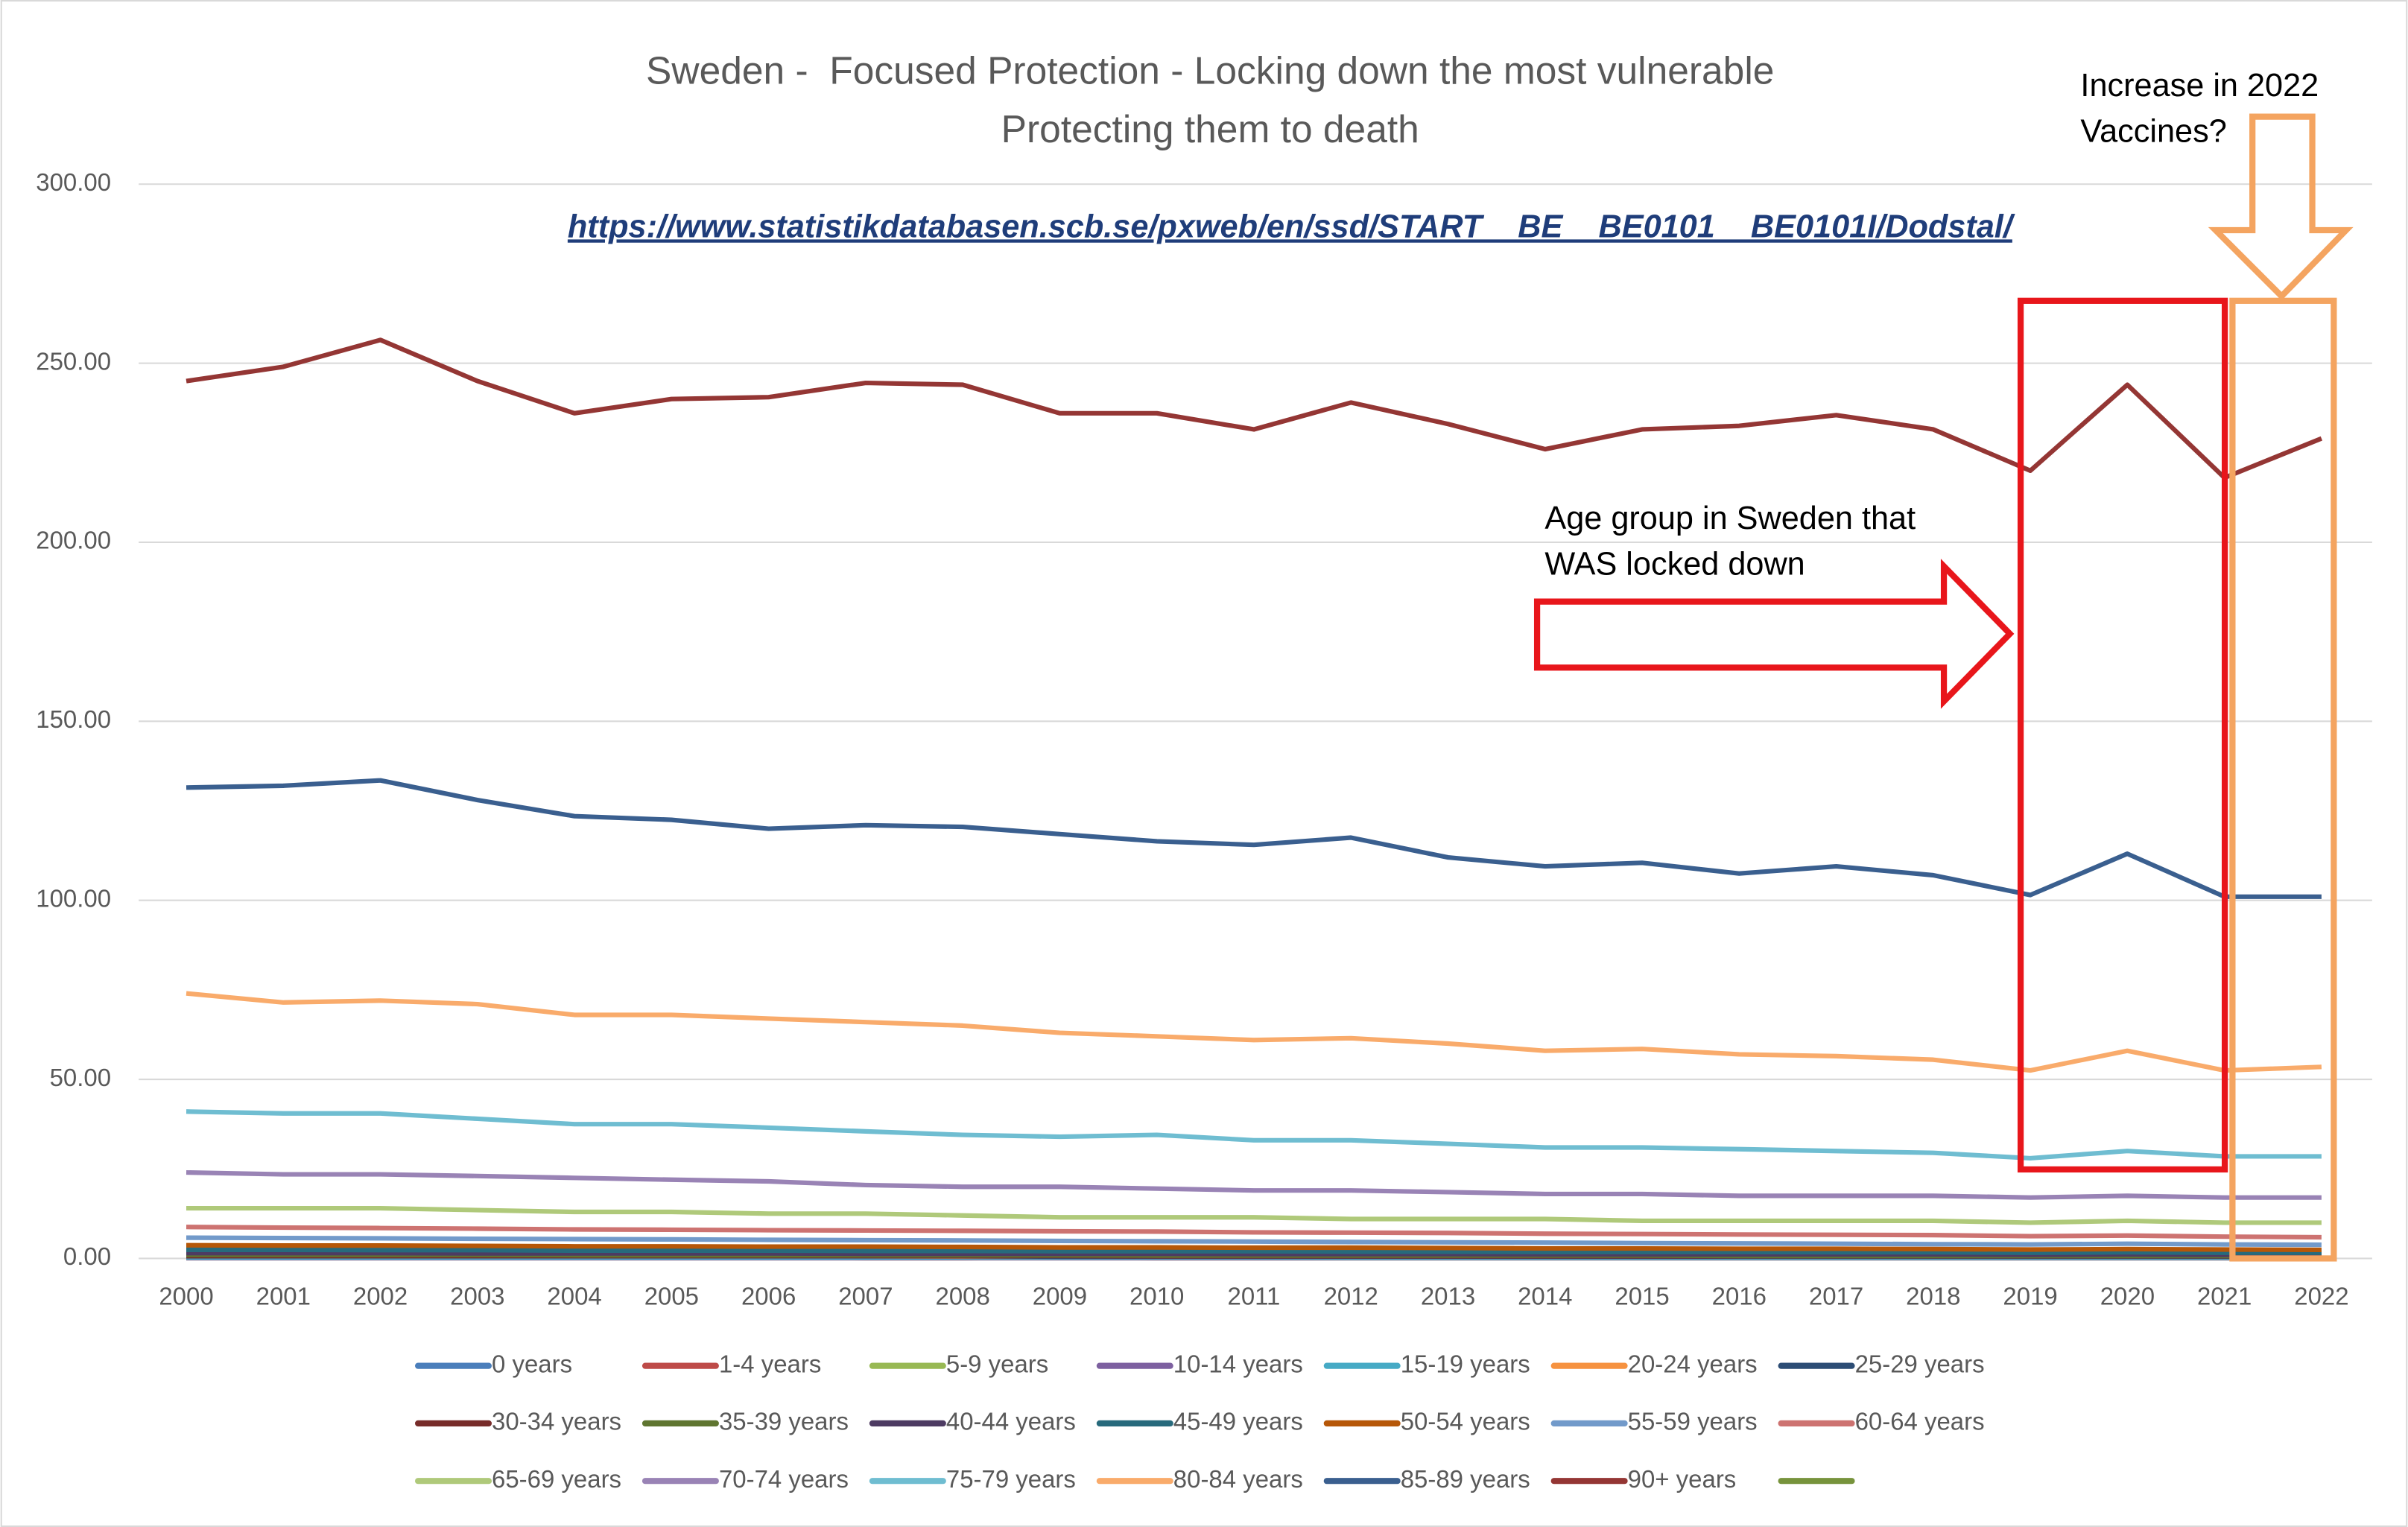  What do you see at coordinates (1465, 1363) in the screenshot?
I see `legend-label: 15-19 years` at bounding box center [1465, 1363].